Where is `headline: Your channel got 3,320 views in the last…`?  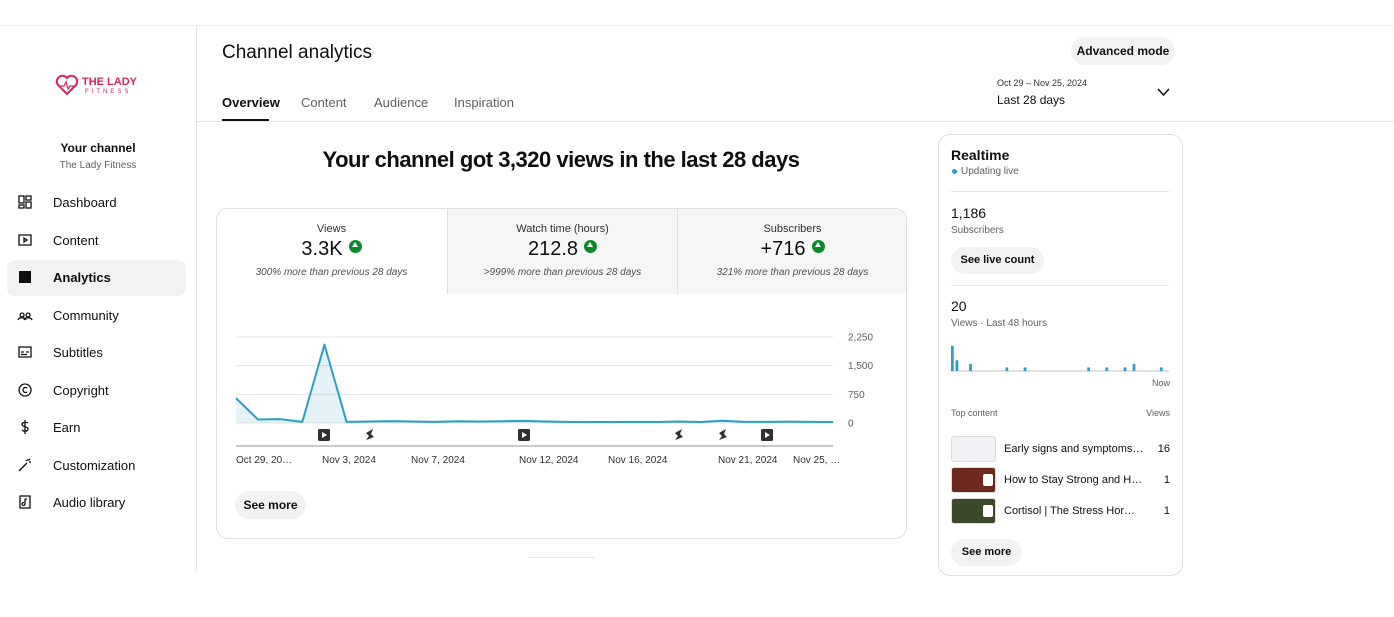
headline: Your channel got 3,320 views in the last… is located at coordinates (561, 159).